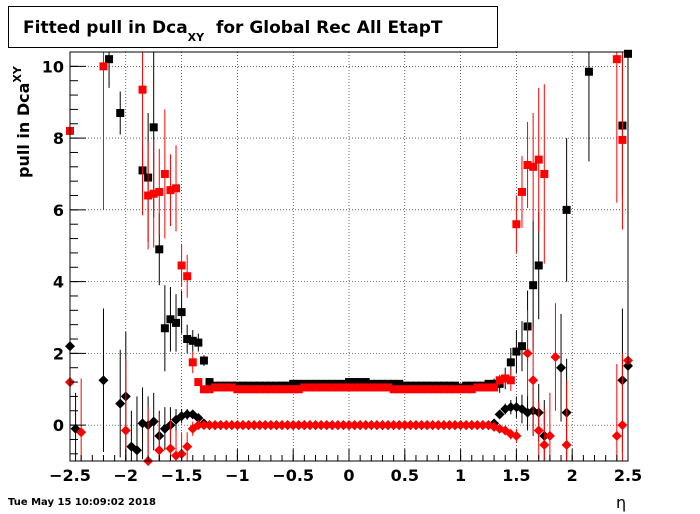  Describe the element at coordinates (196, 37) in the screenshot. I see `title-subscript: XY` at that location.